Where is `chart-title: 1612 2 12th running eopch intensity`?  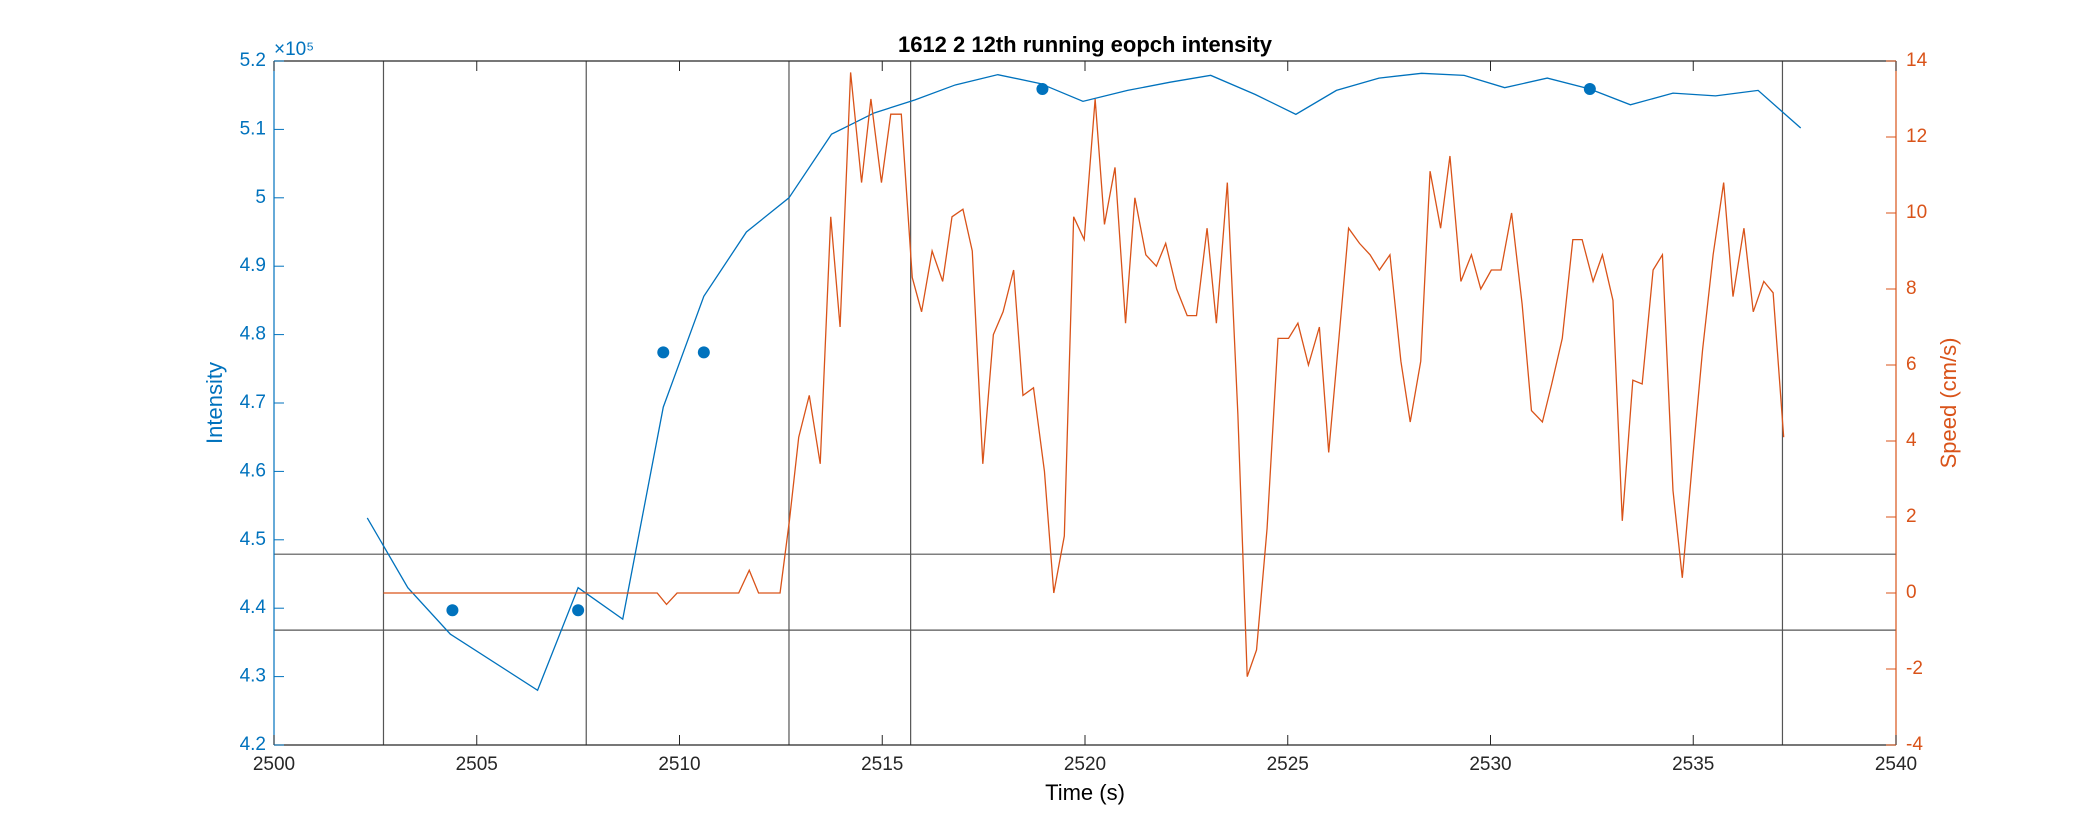 chart-title: 1612 2 12th running eopch intensity is located at coordinates (1085, 44).